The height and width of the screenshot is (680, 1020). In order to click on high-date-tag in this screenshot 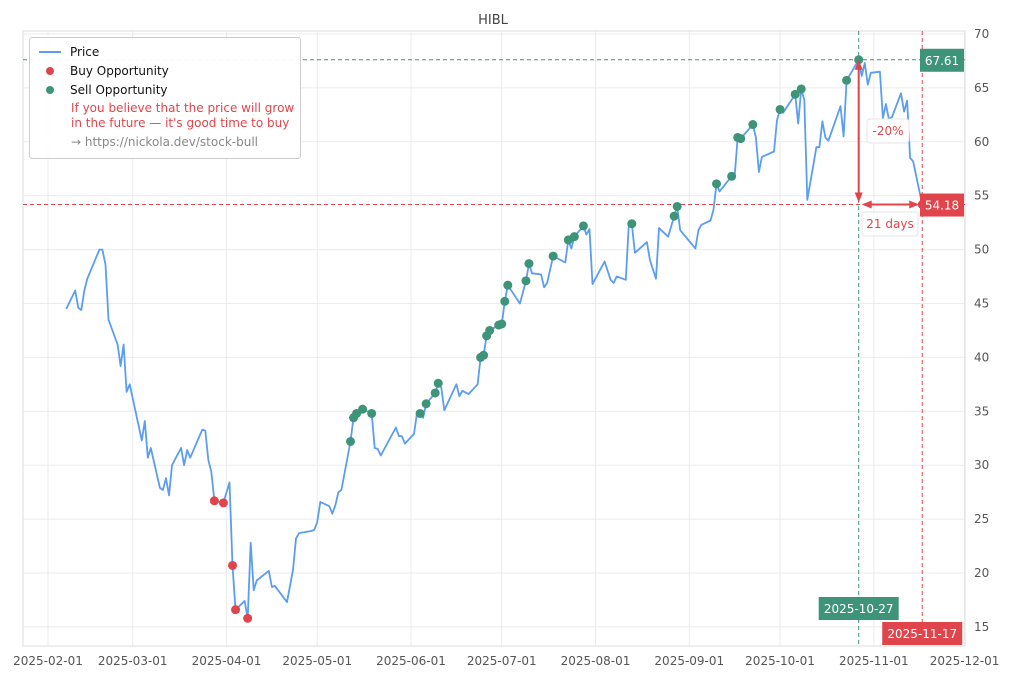, I will do `click(858, 608)`.